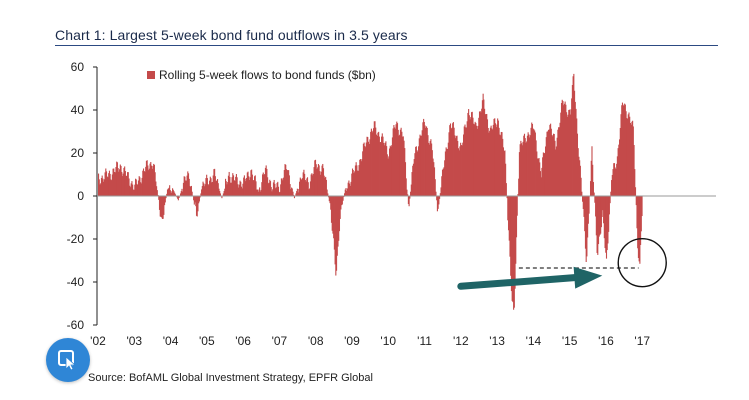 Image resolution: width=749 pixels, height=400 pixels. What do you see at coordinates (517, 282) in the screenshot?
I see `arrow-shaft` at bounding box center [517, 282].